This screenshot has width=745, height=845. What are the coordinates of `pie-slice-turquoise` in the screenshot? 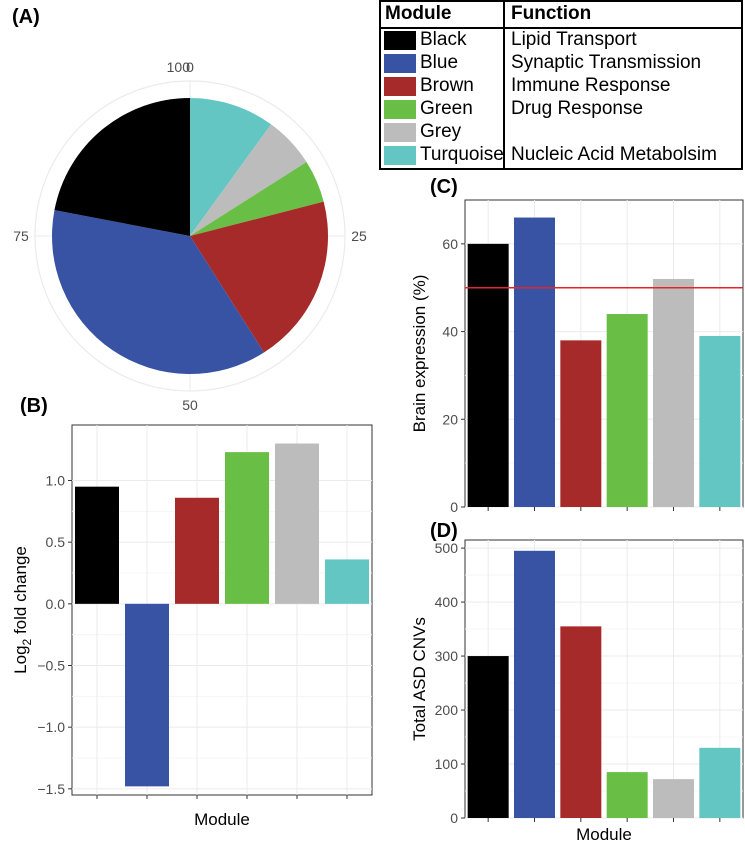 It's located at (231, 167).